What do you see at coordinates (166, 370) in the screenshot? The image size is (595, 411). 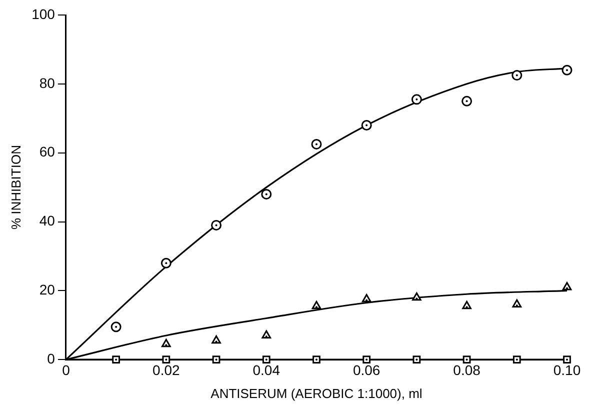 I see `x-tick-label: 0.02` at bounding box center [166, 370].